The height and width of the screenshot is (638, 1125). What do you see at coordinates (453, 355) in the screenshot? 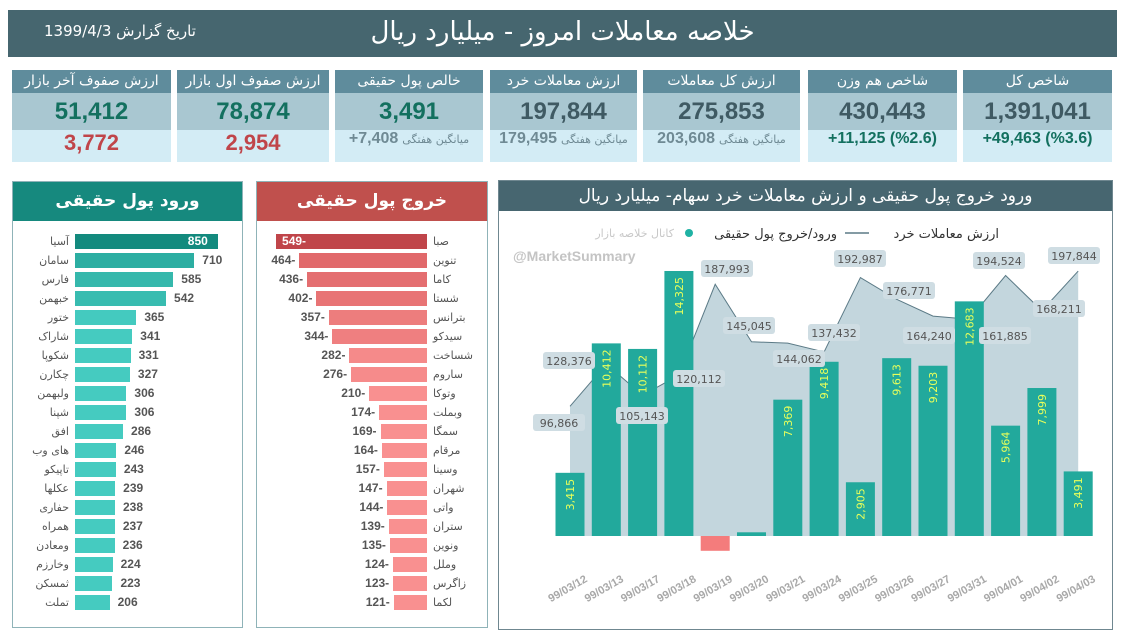
I see `symbol-name: شساخت` at bounding box center [453, 355].